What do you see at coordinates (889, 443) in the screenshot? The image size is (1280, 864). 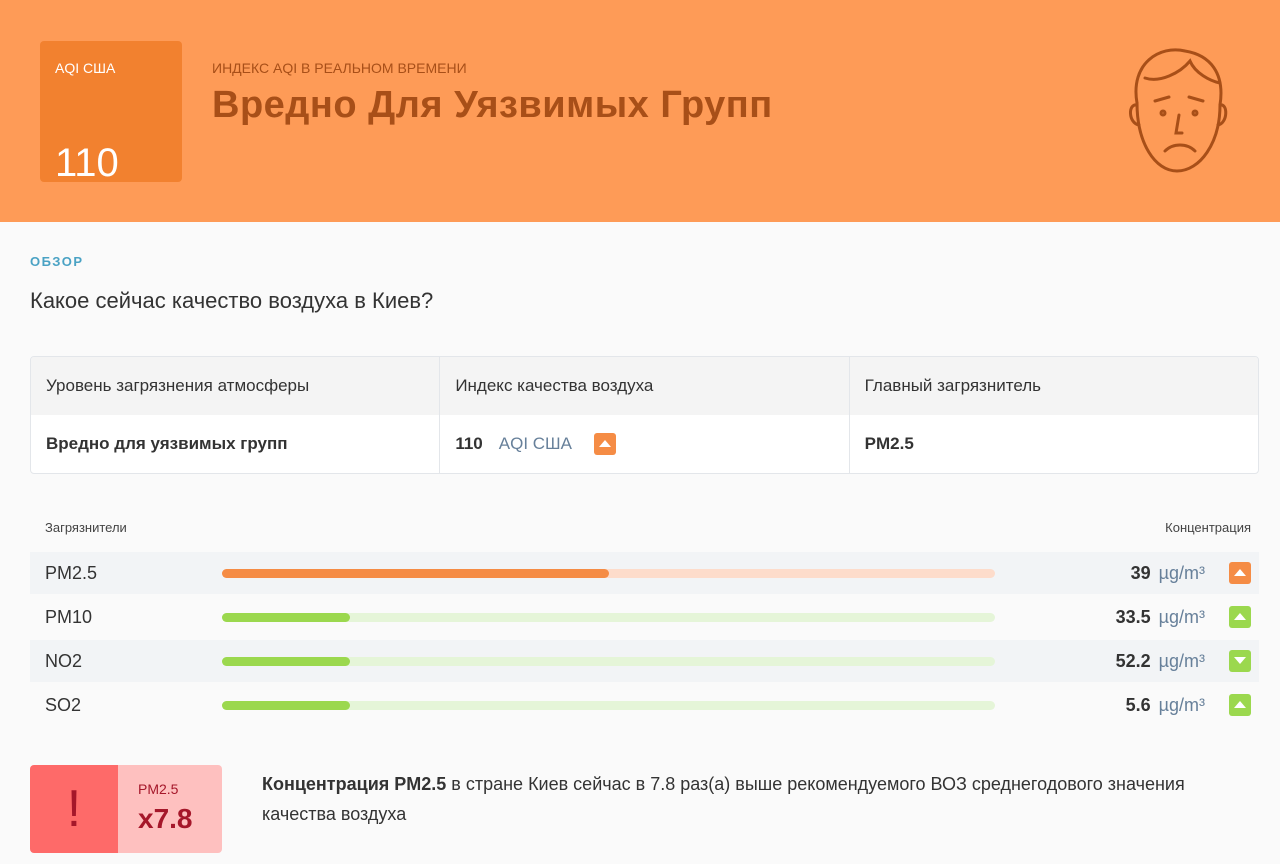 I see `main-pollutant: PM2.5` at bounding box center [889, 443].